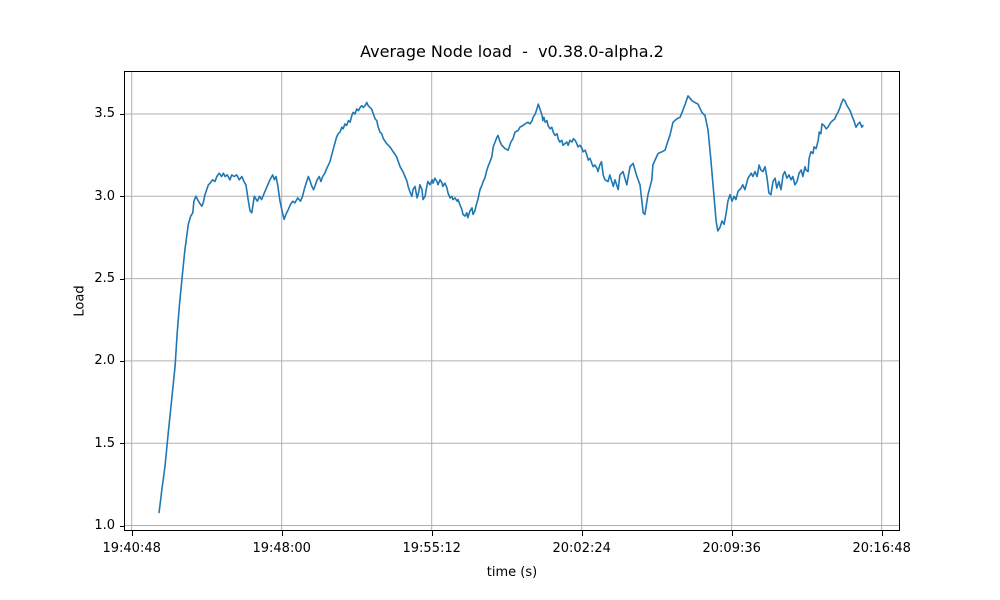  I want to click on y-tick-label: 3.5, so click(104, 114).